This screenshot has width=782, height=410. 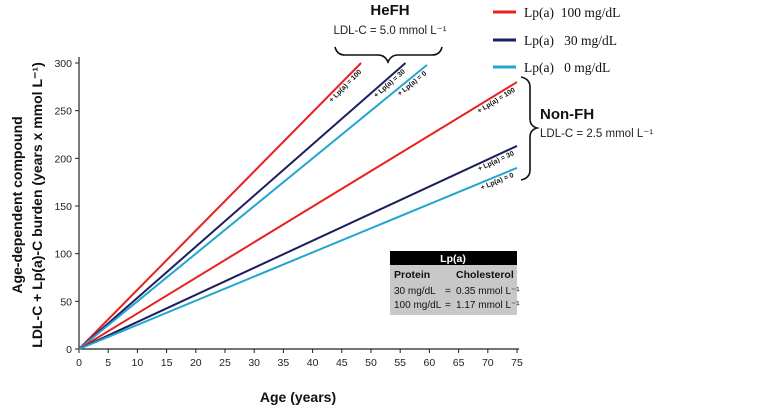 What do you see at coordinates (459, 363) in the screenshot?
I see `x-tick-label: 65` at bounding box center [459, 363].